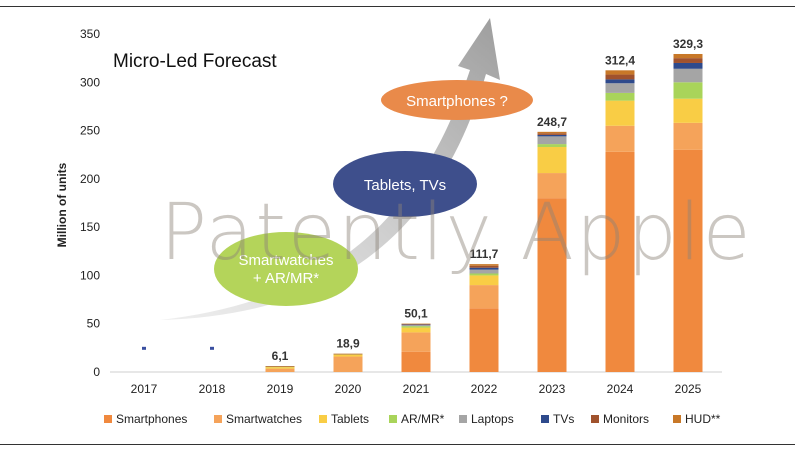 This screenshot has width=795, height=452. I want to click on legend-label: Tablets, so click(350, 419).